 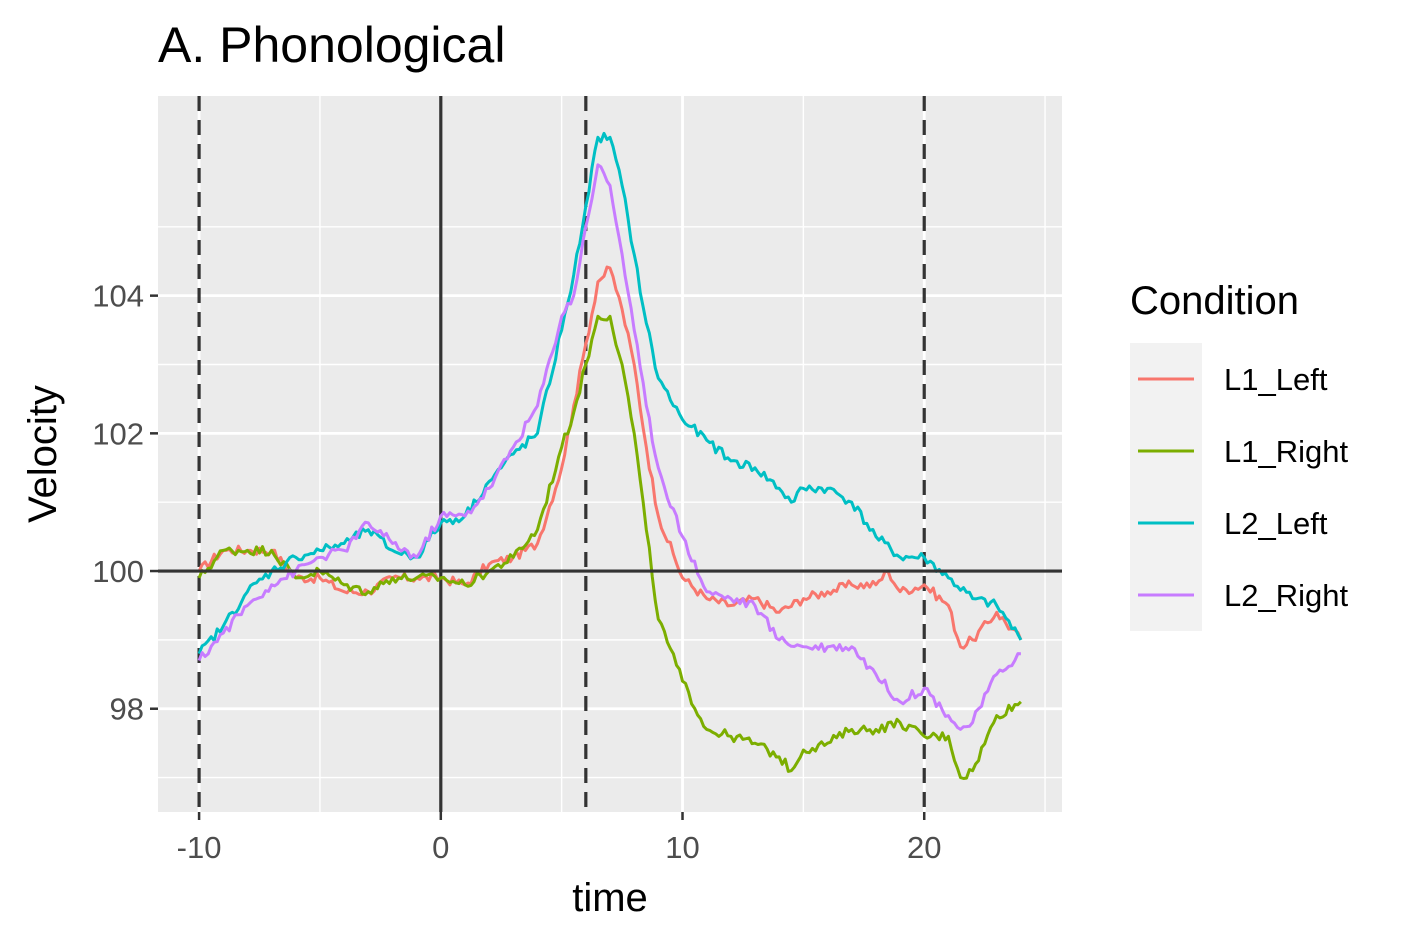 What do you see at coordinates (610, 898) in the screenshot?
I see `x-axis-title: time` at bounding box center [610, 898].